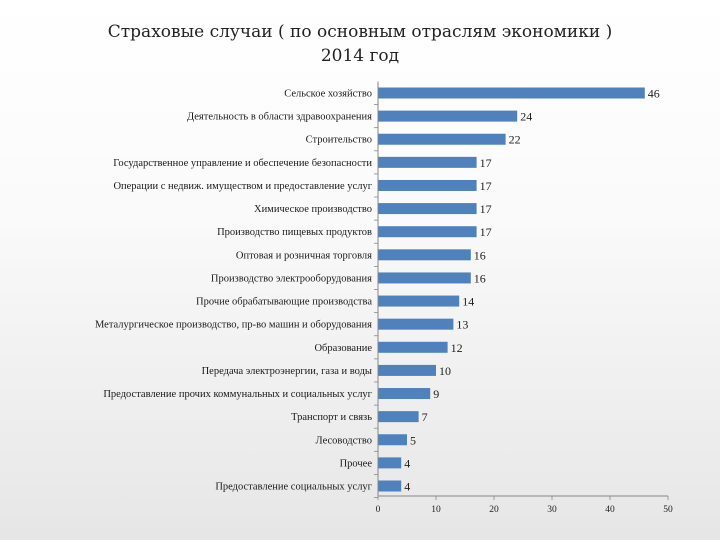 Image resolution: width=720 pixels, height=540 pixels. What do you see at coordinates (378, 510) in the screenshot?
I see `x-tick-label: 0` at bounding box center [378, 510].